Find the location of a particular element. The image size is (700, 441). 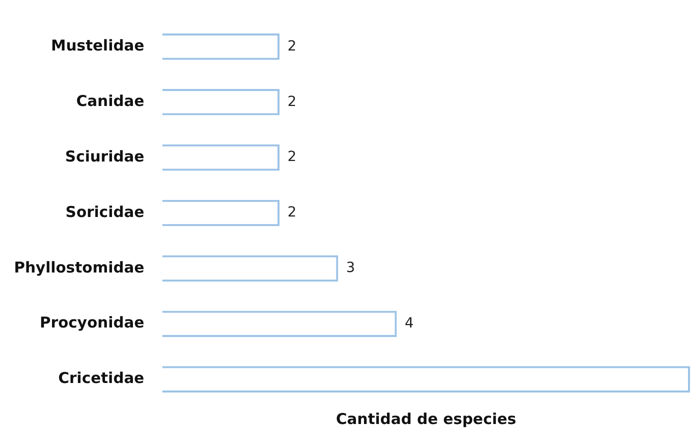

y-tick-label: Soricidae is located at coordinates (105, 211).